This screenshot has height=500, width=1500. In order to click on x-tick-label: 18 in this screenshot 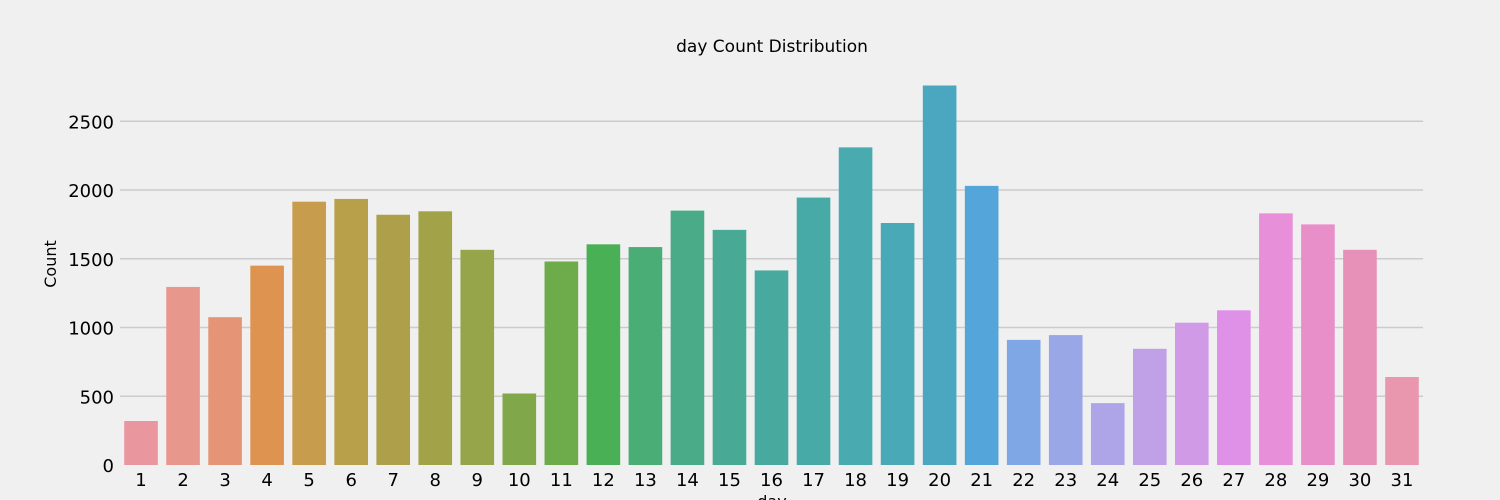, I will do `click(855, 480)`.